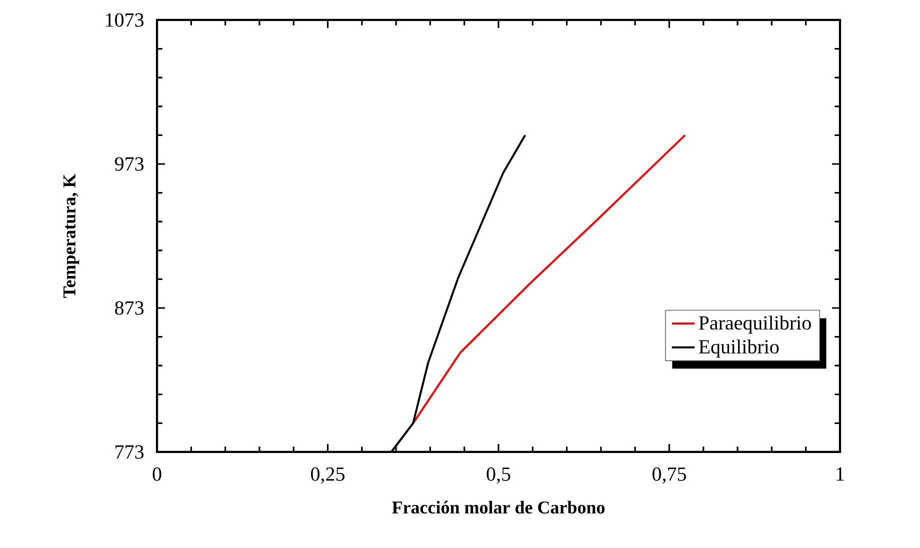 The height and width of the screenshot is (548, 920). What do you see at coordinates (738, 348) in the screenshot?
I see `legend-label: Equilibrio` at bounding box center [738, 348].